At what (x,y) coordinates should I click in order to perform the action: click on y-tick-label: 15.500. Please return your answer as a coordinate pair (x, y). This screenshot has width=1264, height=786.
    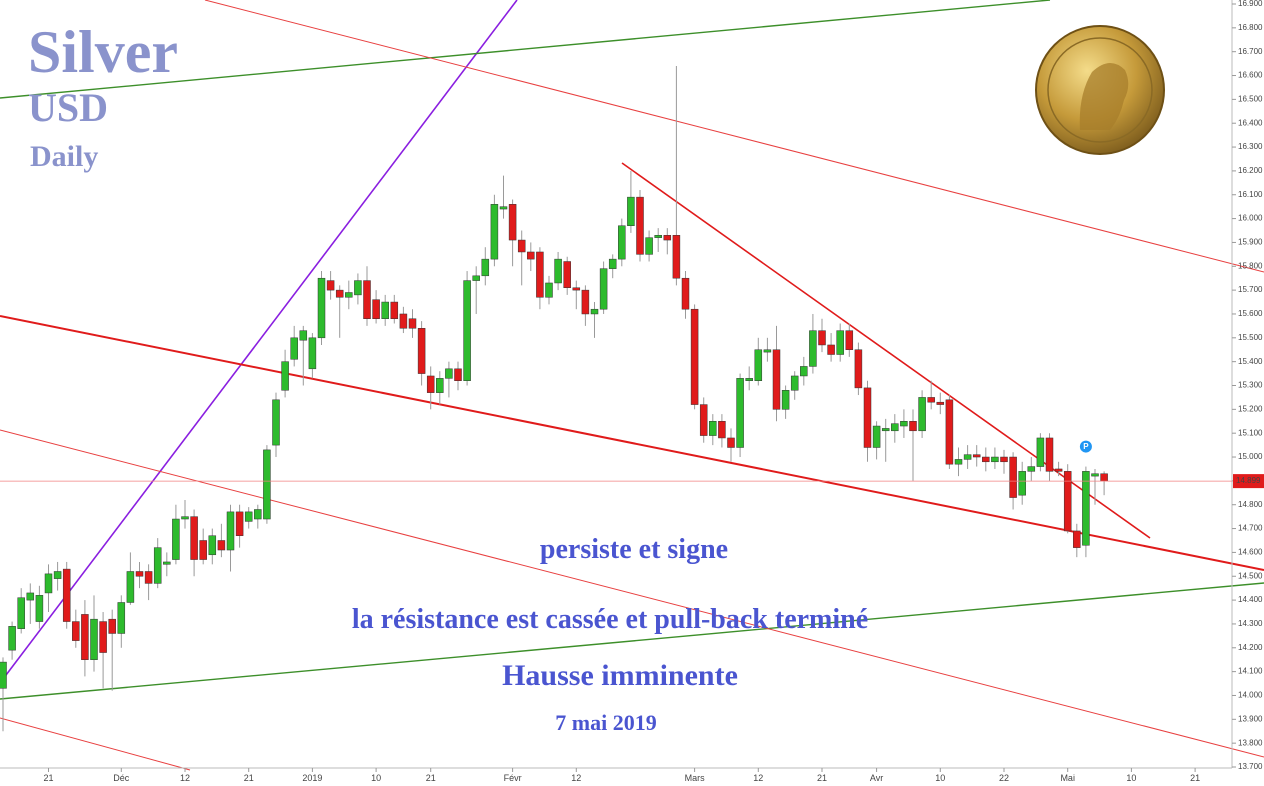
    Looking at the image, I should click on (1250, 337).